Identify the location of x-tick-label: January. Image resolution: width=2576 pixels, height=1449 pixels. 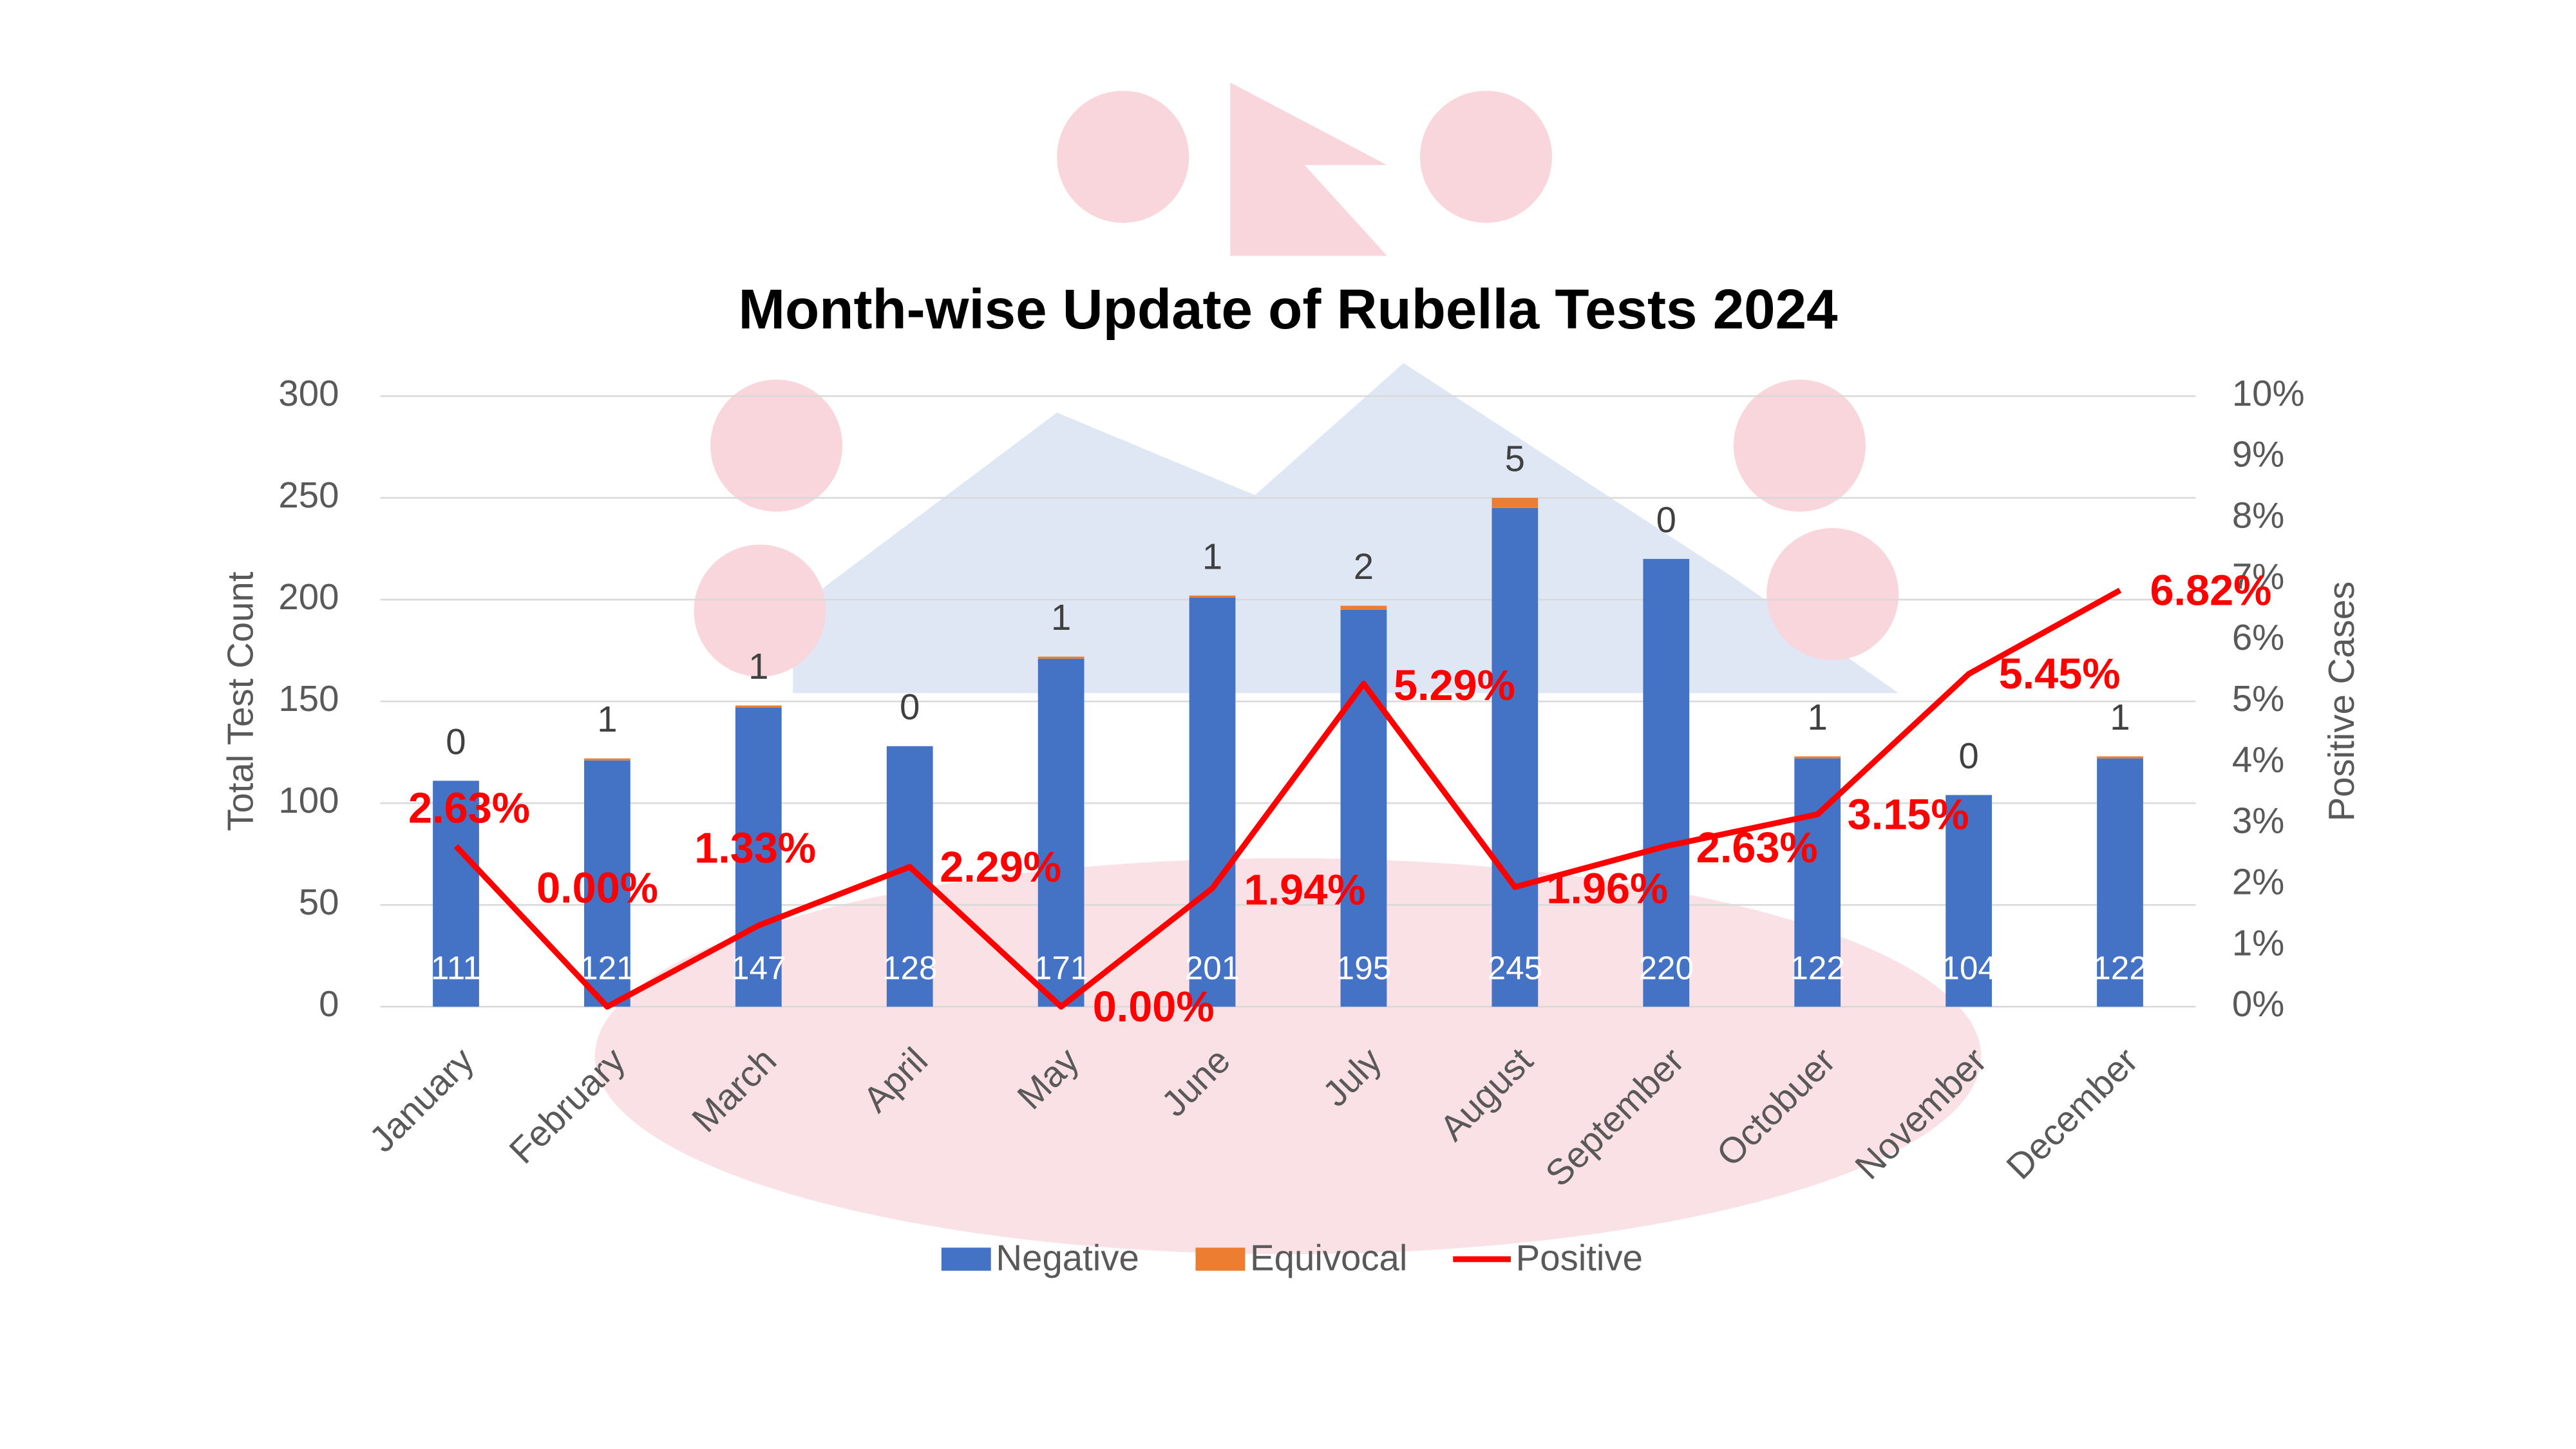
(421, 1099).